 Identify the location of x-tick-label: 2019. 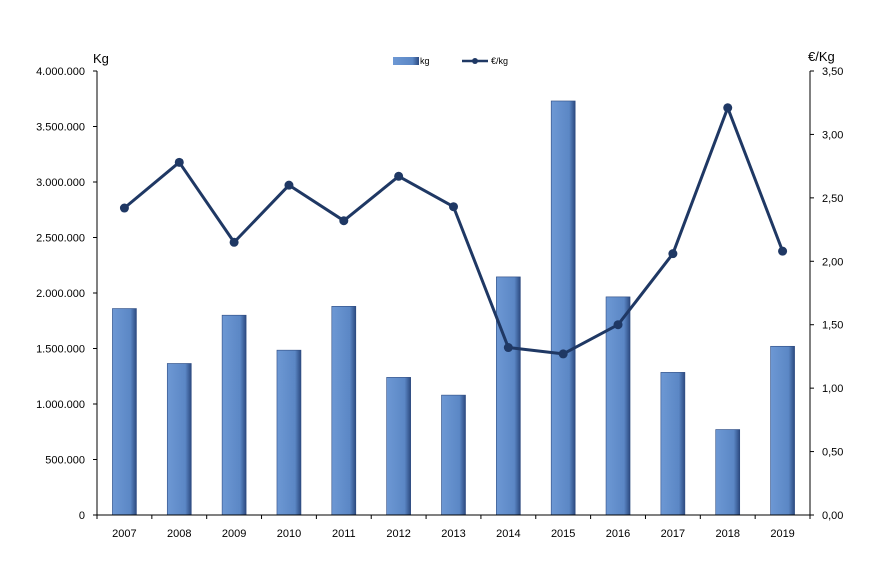
(782, 534).